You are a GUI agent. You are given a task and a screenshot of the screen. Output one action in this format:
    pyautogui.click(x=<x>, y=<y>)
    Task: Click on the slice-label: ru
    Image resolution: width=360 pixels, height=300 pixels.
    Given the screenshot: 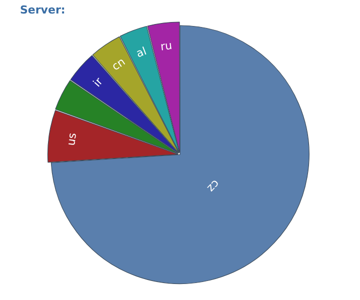 What is the action you would take?
    pyautogui.click(x=166, y=46)
    